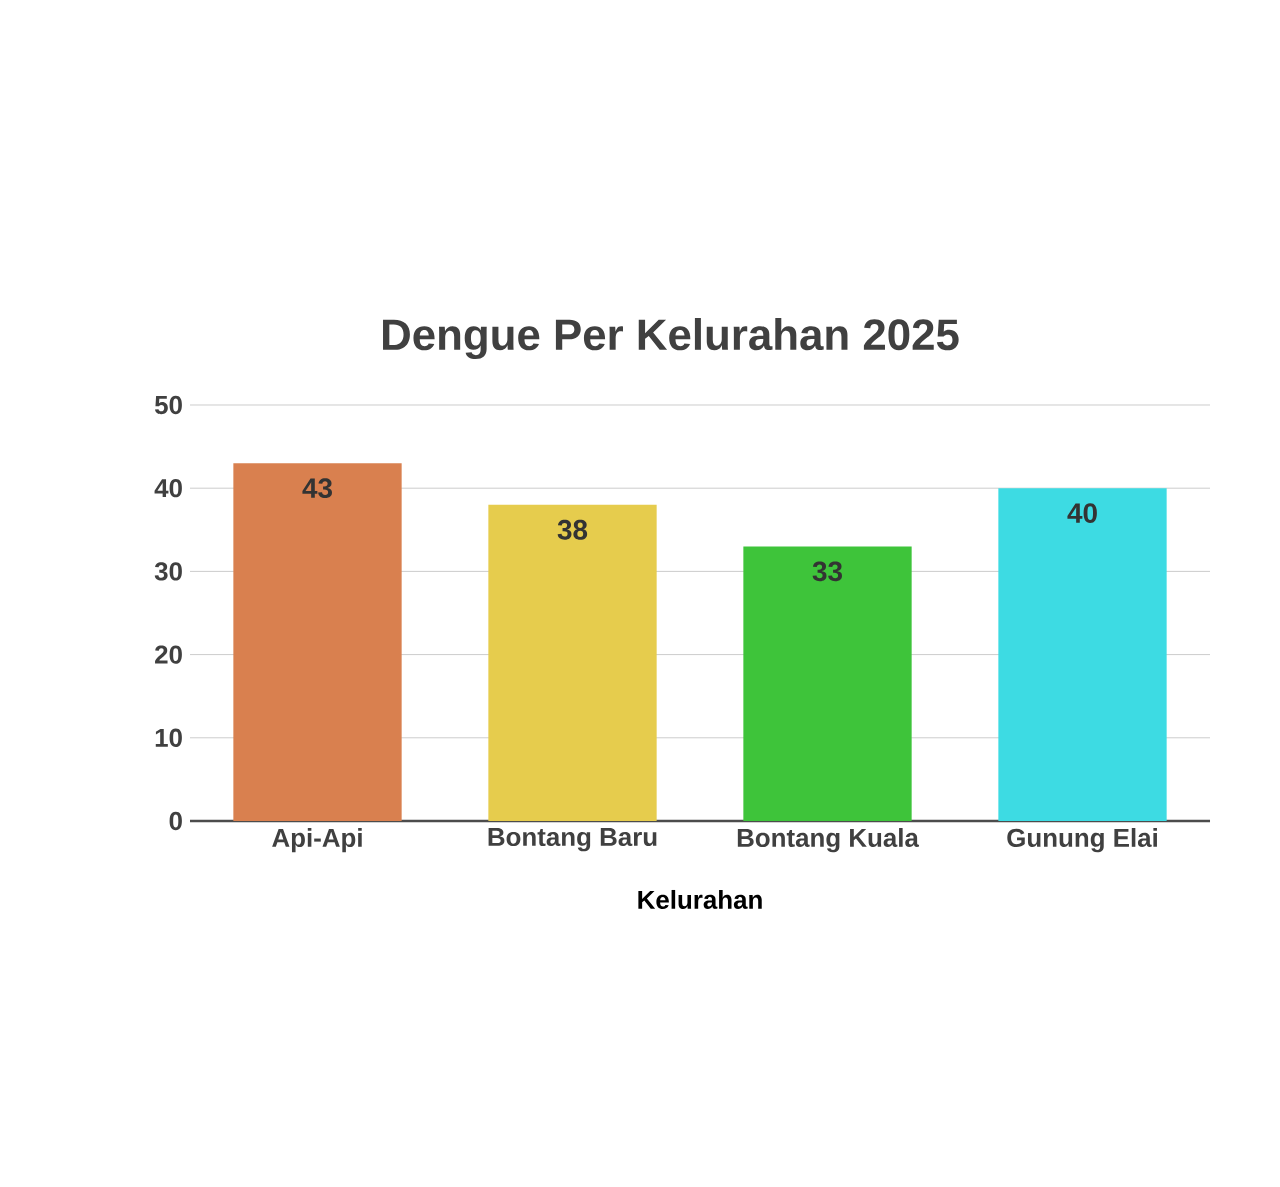 The width and height of the screenshot is (1280, 1187). I want to click on y-tick-label: 10, so click(168, 737).